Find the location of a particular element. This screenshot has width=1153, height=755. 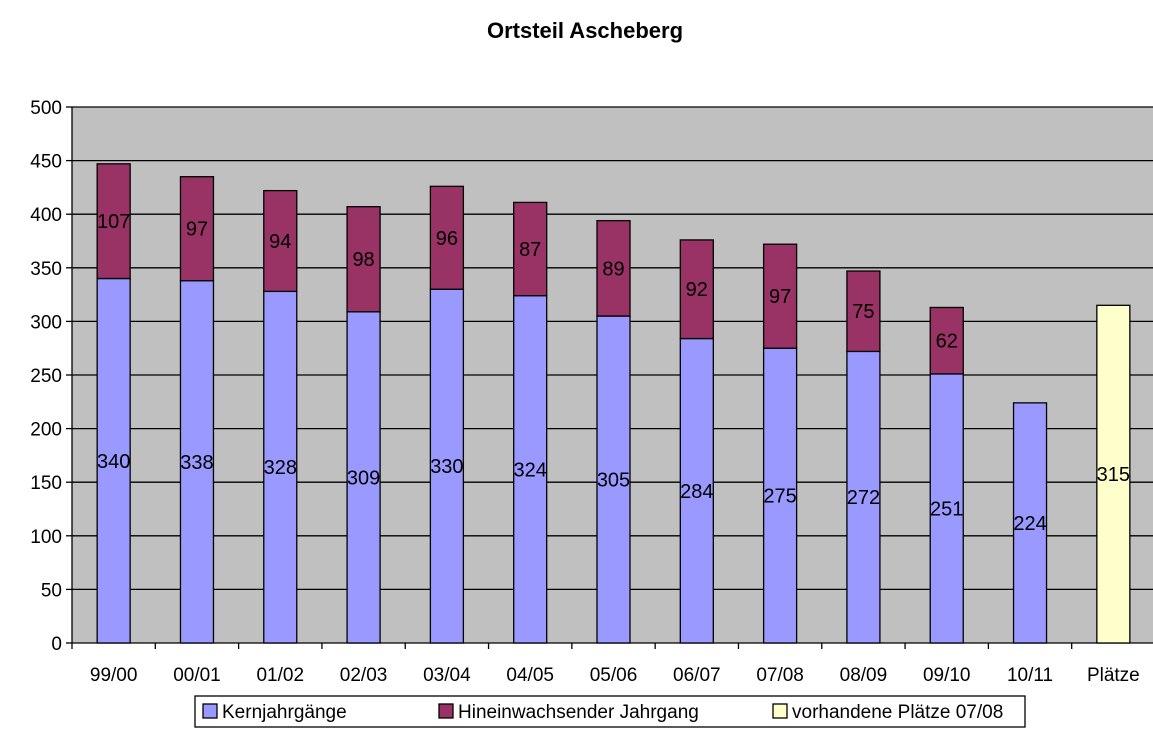

data-label: 98 is located at coordinates (363, 260).